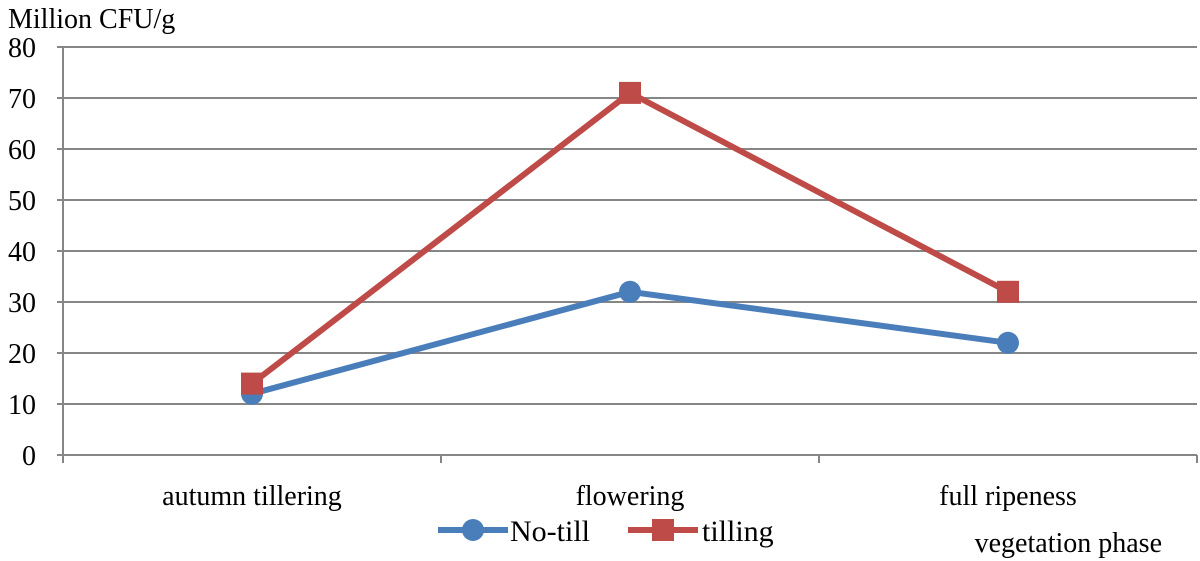  What do you see at coordinates (738, 531) in the screenshot?
I see `legend-label: tilling` at bounding box center [738, 531].